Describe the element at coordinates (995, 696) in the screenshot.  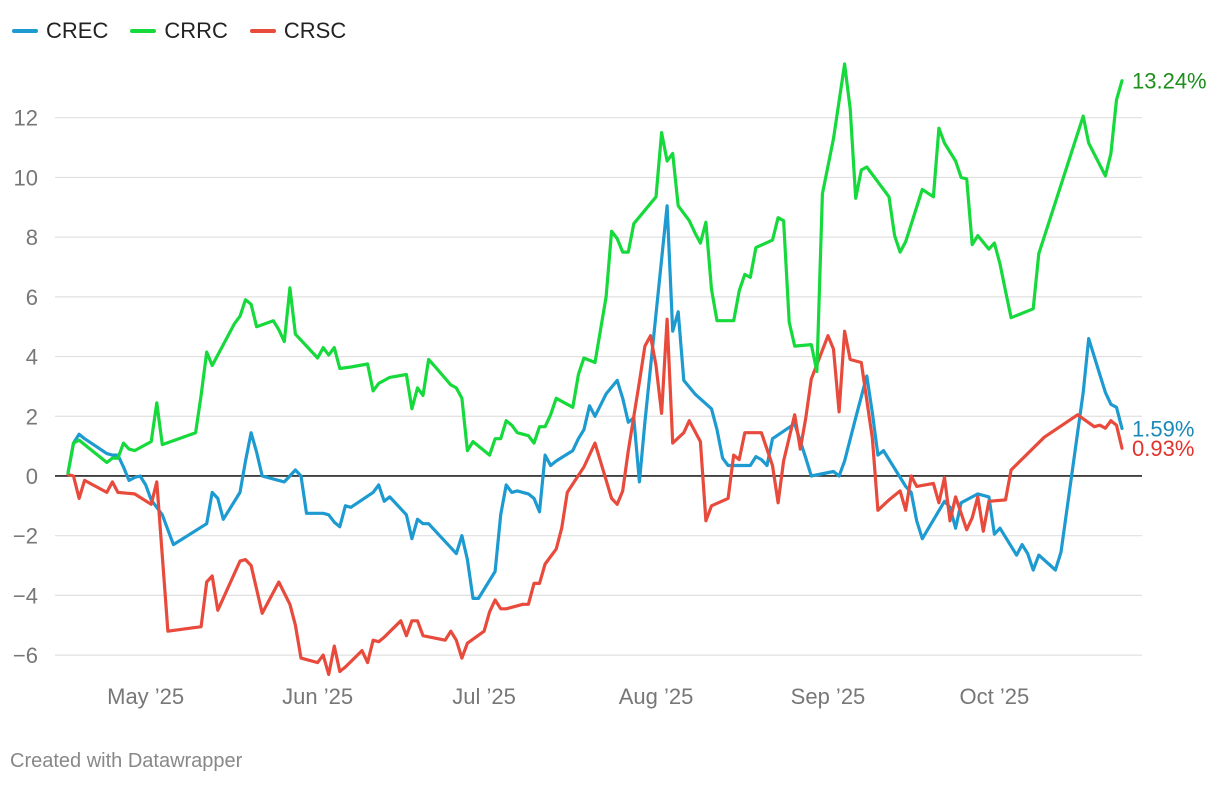
I see `x-tick-label: Oct ’25` at that location.